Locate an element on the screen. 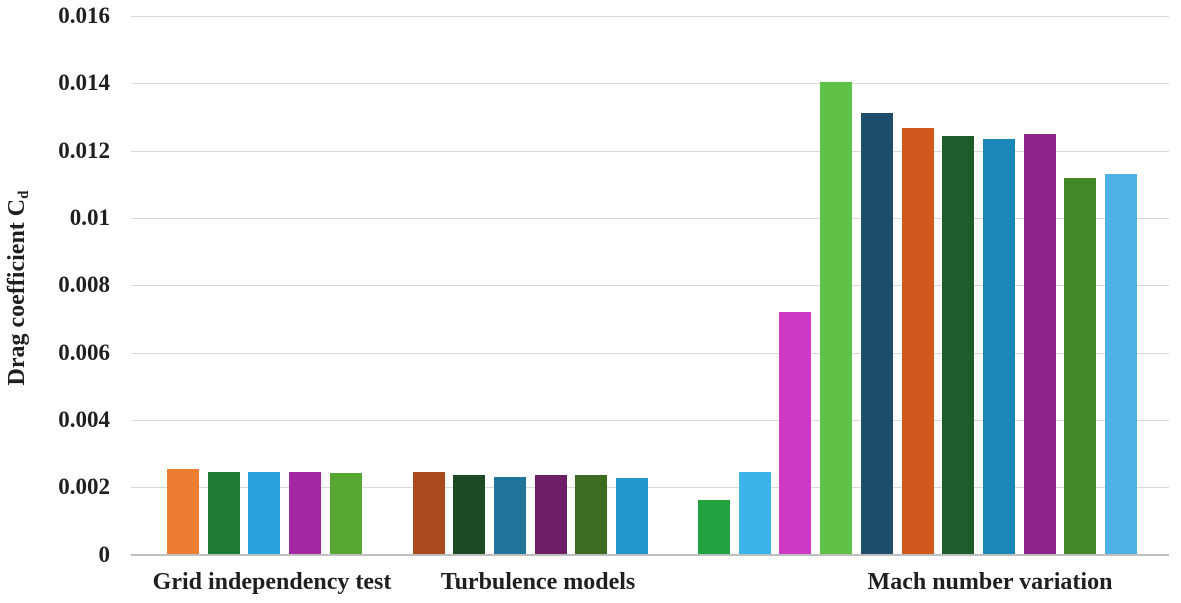 Image resolution: width=1181 pixels, height=603 pixels. category-label: Turbulence models is located at coordinates (538, 582).